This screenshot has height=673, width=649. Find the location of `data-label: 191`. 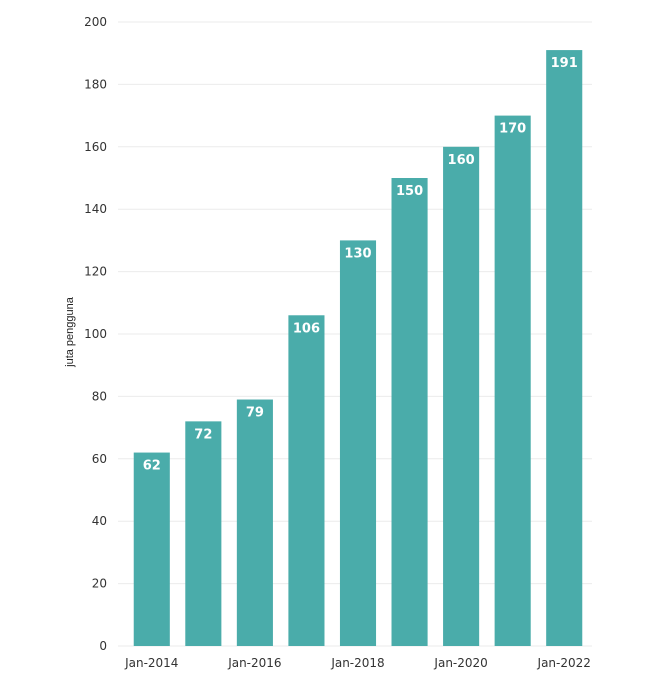

data-label: 191 is located at coordinates (564, 63).